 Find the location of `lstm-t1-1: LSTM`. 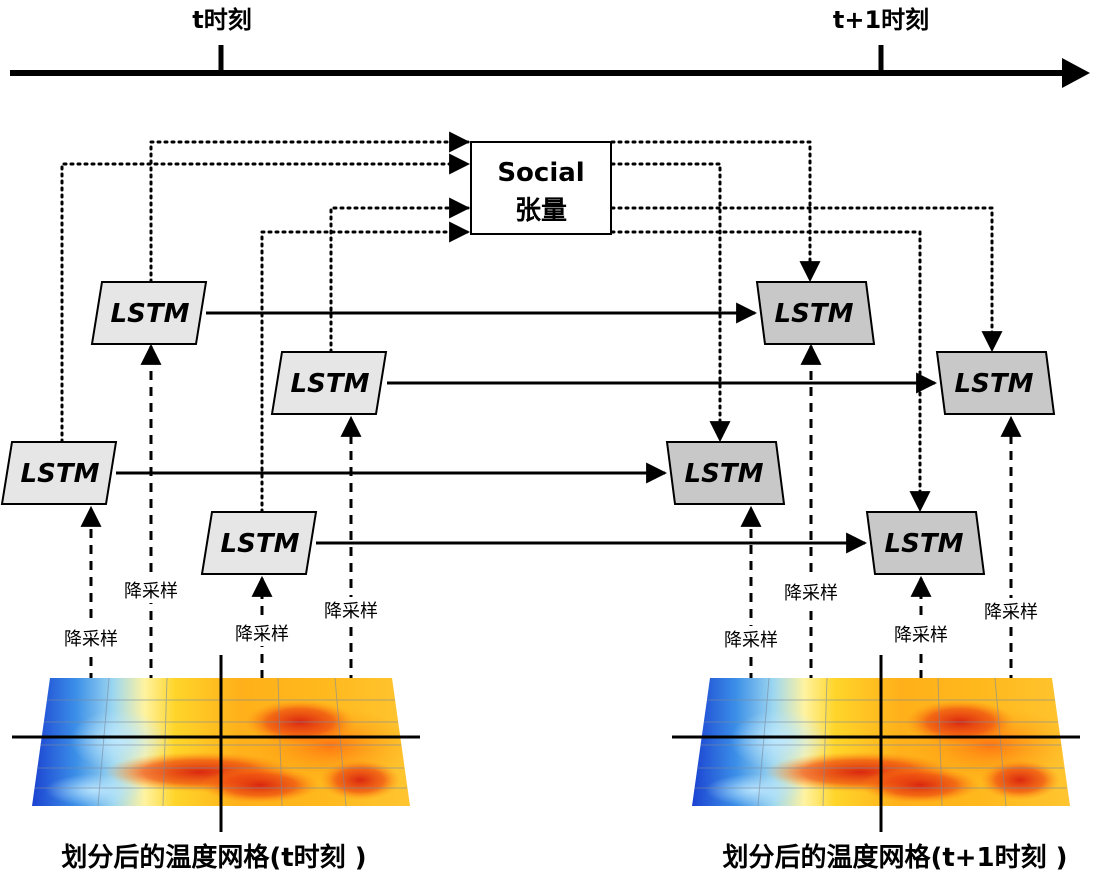

lstm-t1-1: LSTM is located at coordinates (815, 313).